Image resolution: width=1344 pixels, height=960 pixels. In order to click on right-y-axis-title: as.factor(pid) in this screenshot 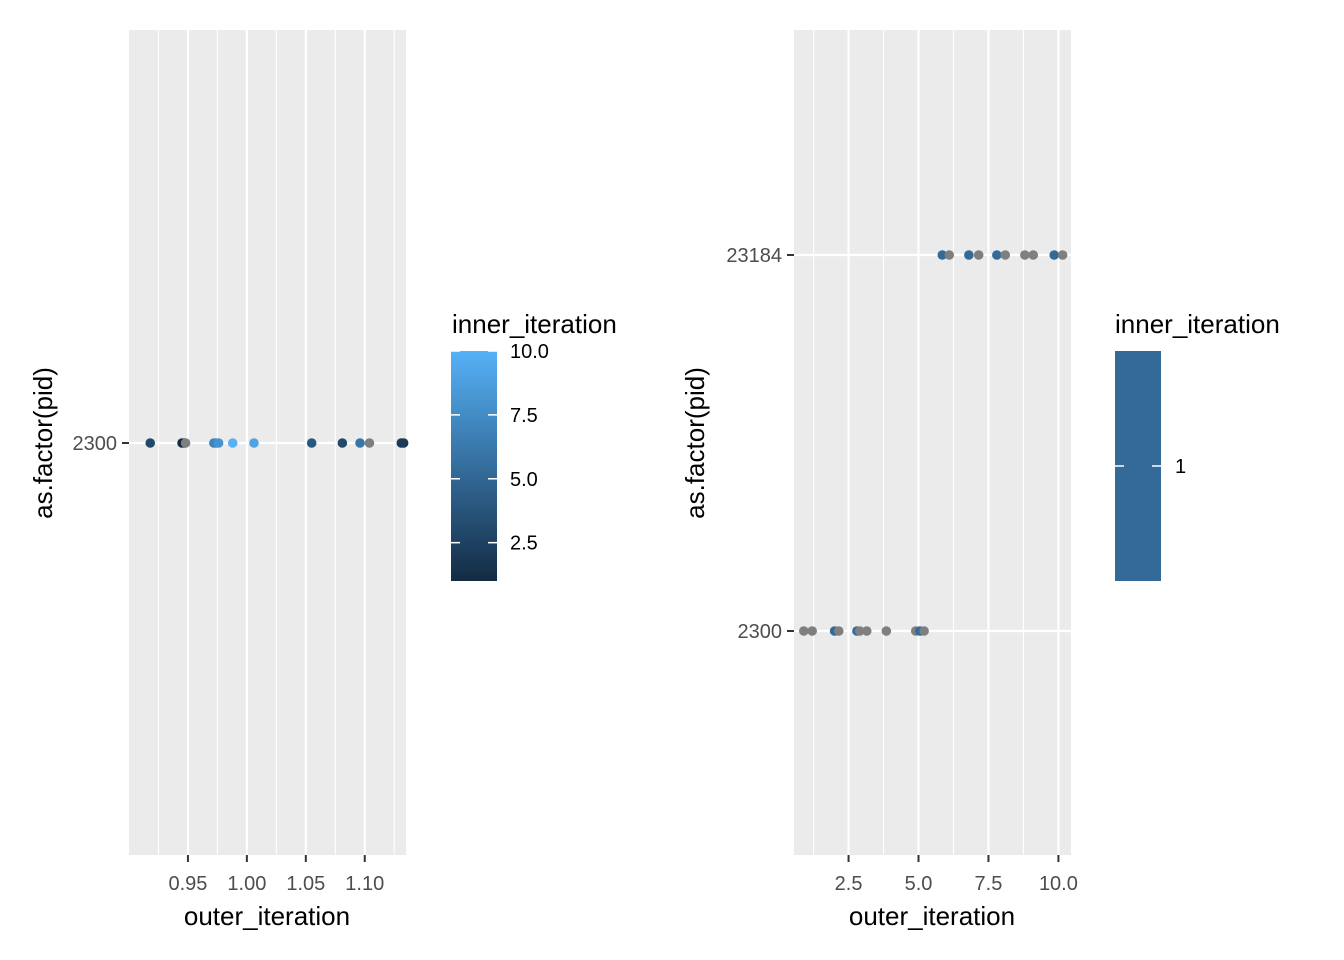, I will do `click(695, 443)`.